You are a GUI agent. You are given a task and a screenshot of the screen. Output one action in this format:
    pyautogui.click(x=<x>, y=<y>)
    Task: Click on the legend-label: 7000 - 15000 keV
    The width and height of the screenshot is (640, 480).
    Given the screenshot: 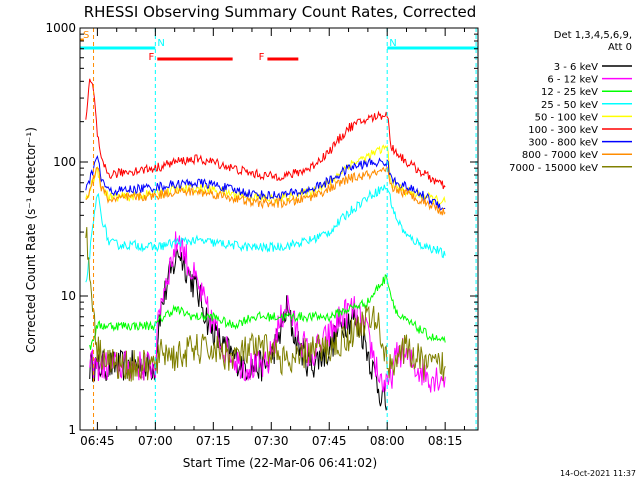 What is the action you would take?
    pyautogui.click(x=553, y=168)
    